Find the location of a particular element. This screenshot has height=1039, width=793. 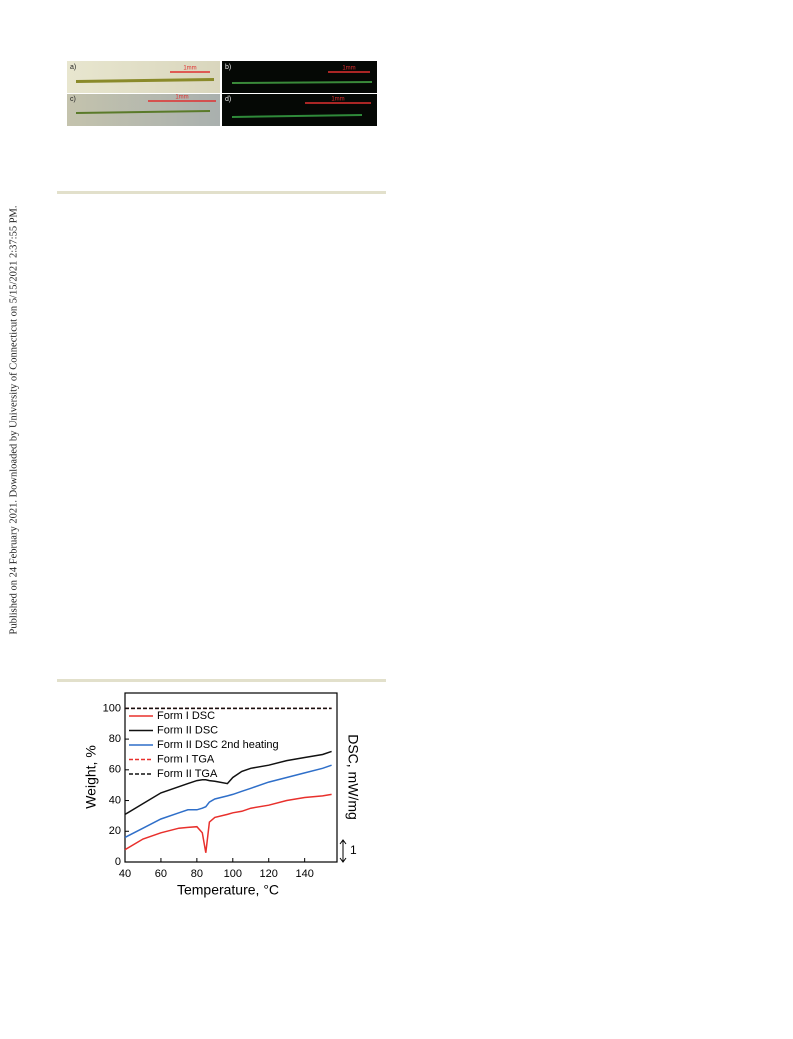

legend-label: Form II DSC is located at coordinates (187, 730).